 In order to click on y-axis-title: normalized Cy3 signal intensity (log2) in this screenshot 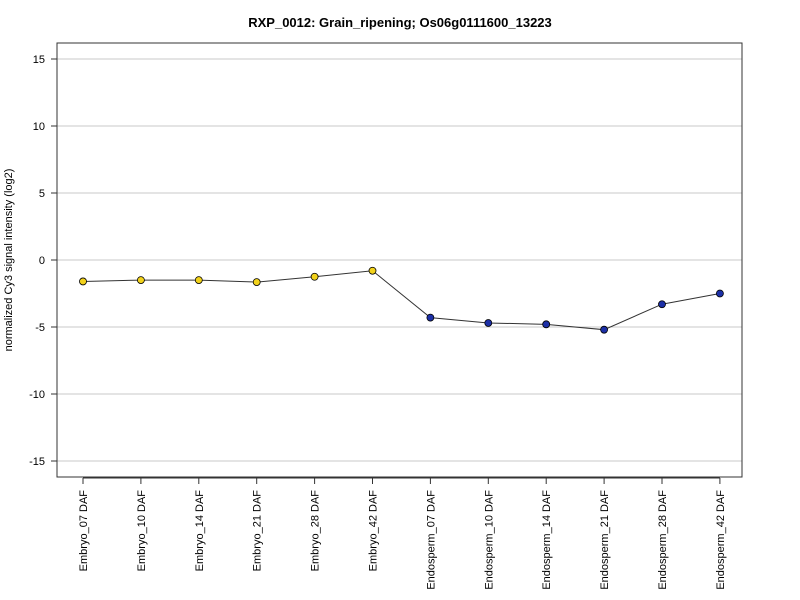, I will do `click(9, 260)`.